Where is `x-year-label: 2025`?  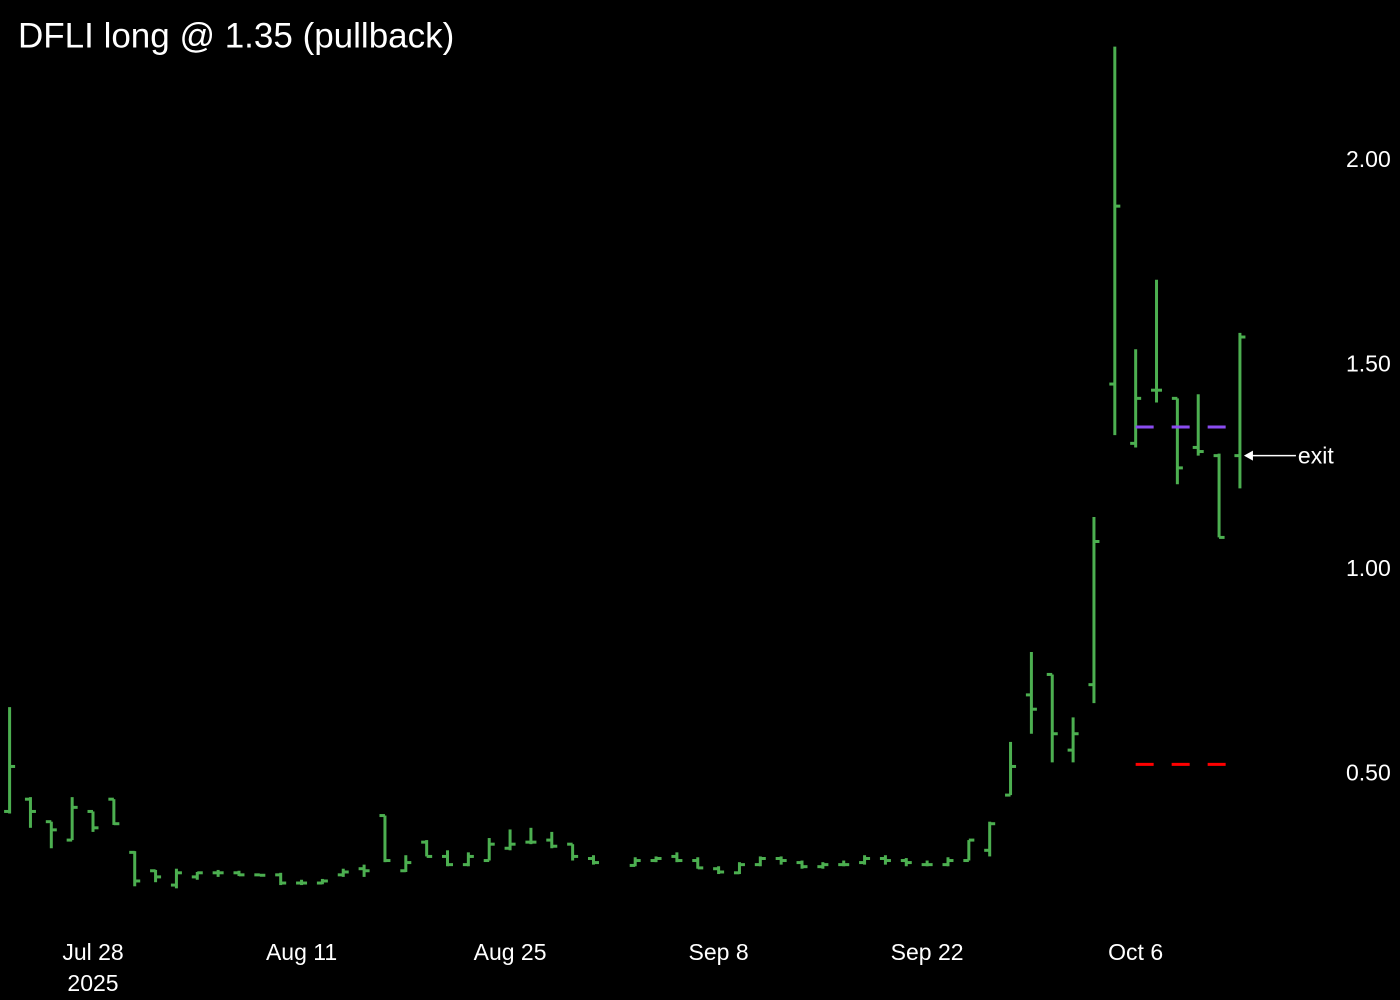 x-year-label: 2025 is located at coordinates (92, 983).